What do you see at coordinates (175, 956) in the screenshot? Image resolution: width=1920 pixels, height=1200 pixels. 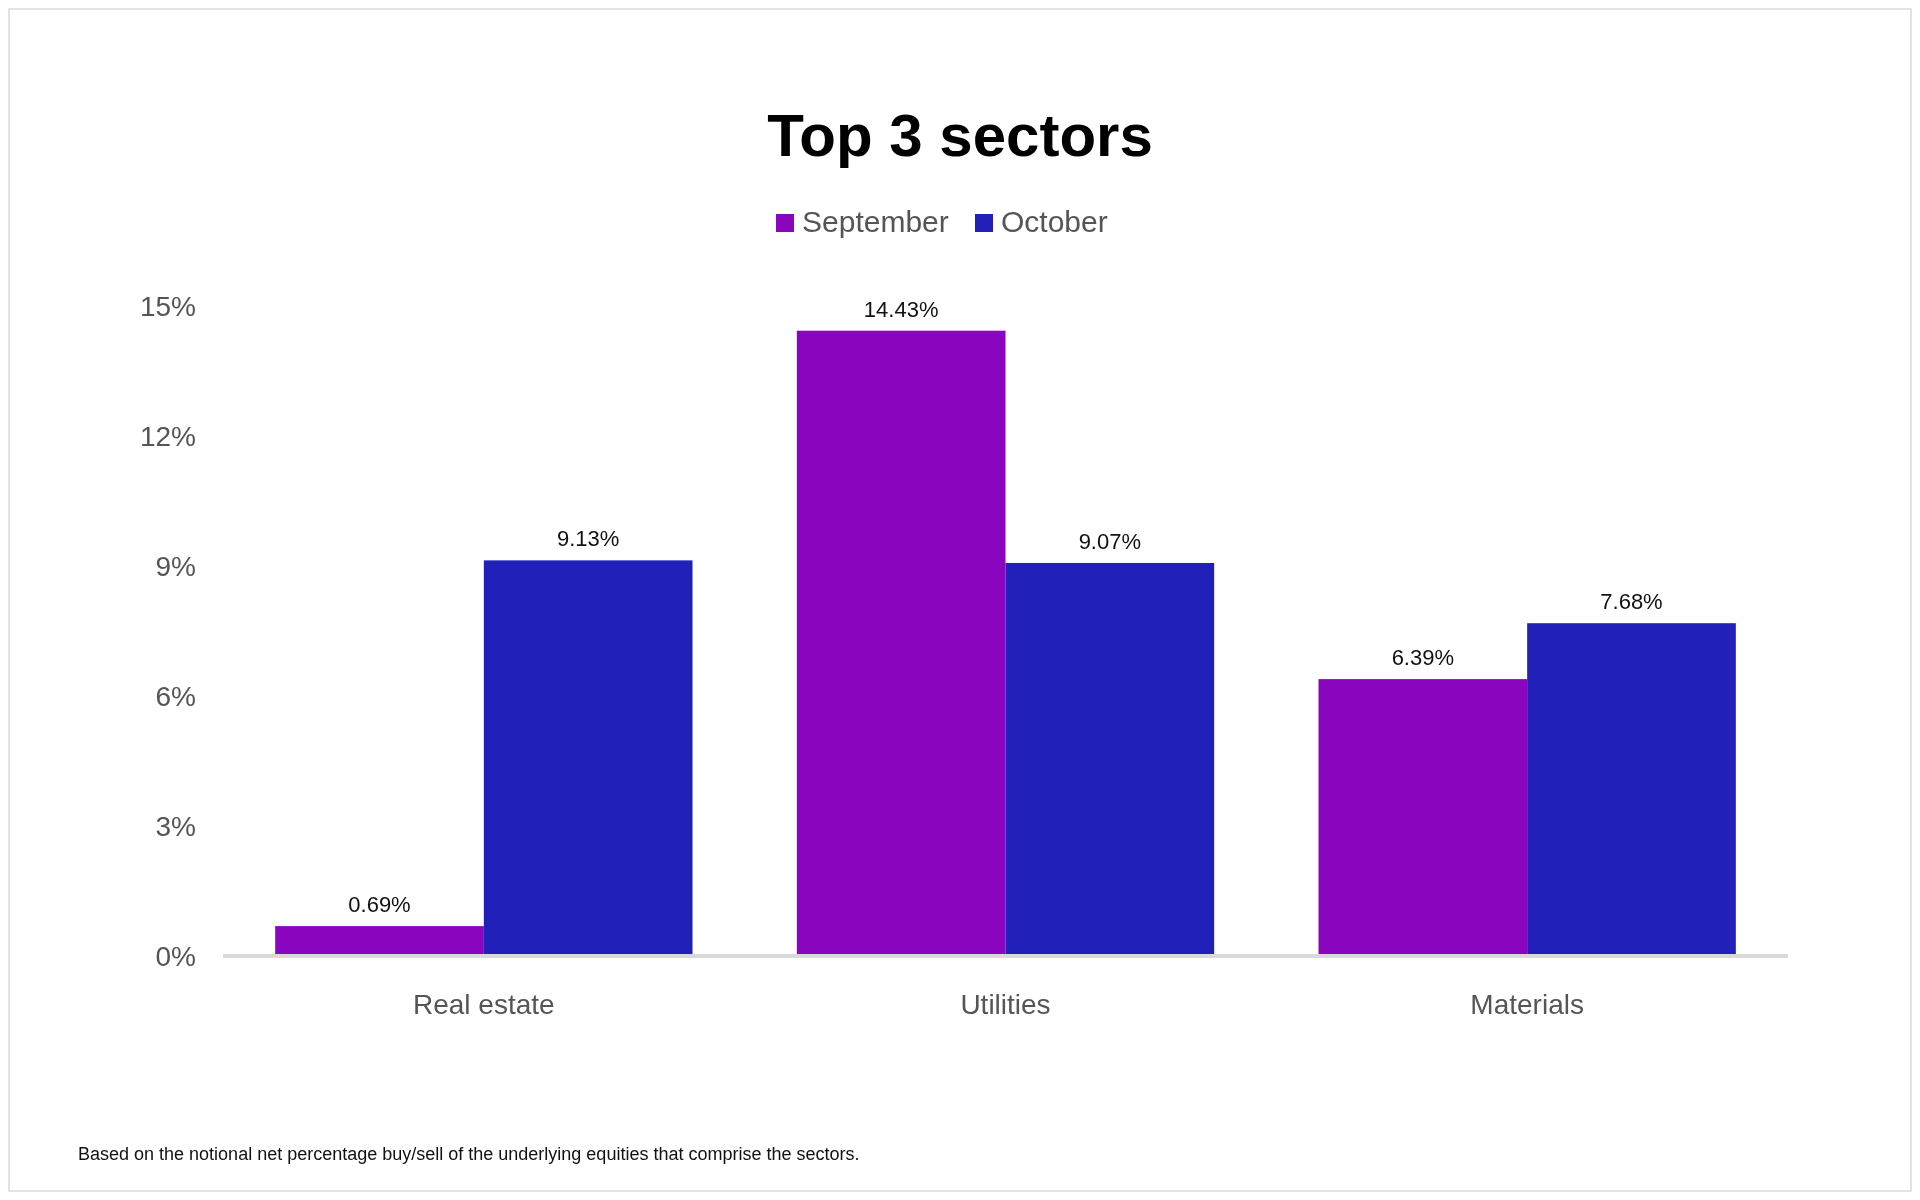 I see `y-tick-label: 0%` at bounding box center [175, 956].